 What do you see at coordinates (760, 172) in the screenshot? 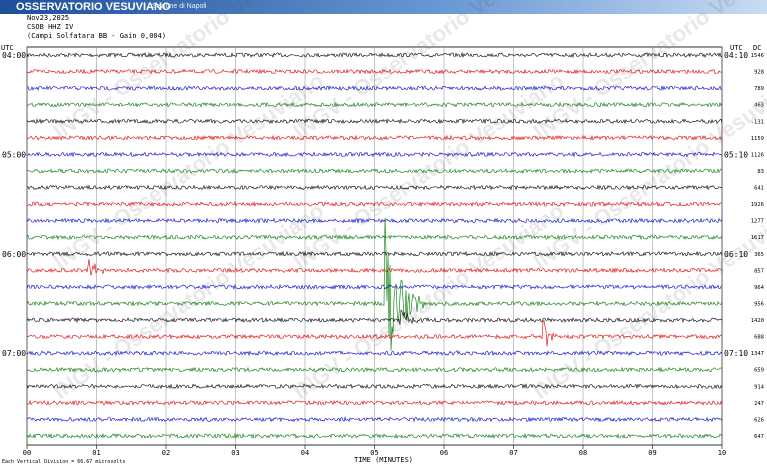
I see `dc-offset: 83` at bounding box center [760, 172].